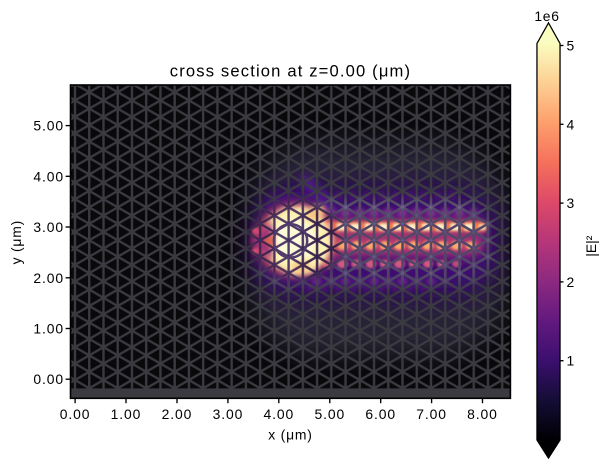 The height and width of the screenshot is (469, 607). What do you see at coordinates (290, 435) in the screenshot?
I see `svg-text: x (μm)` at bounding box center [290, 435].